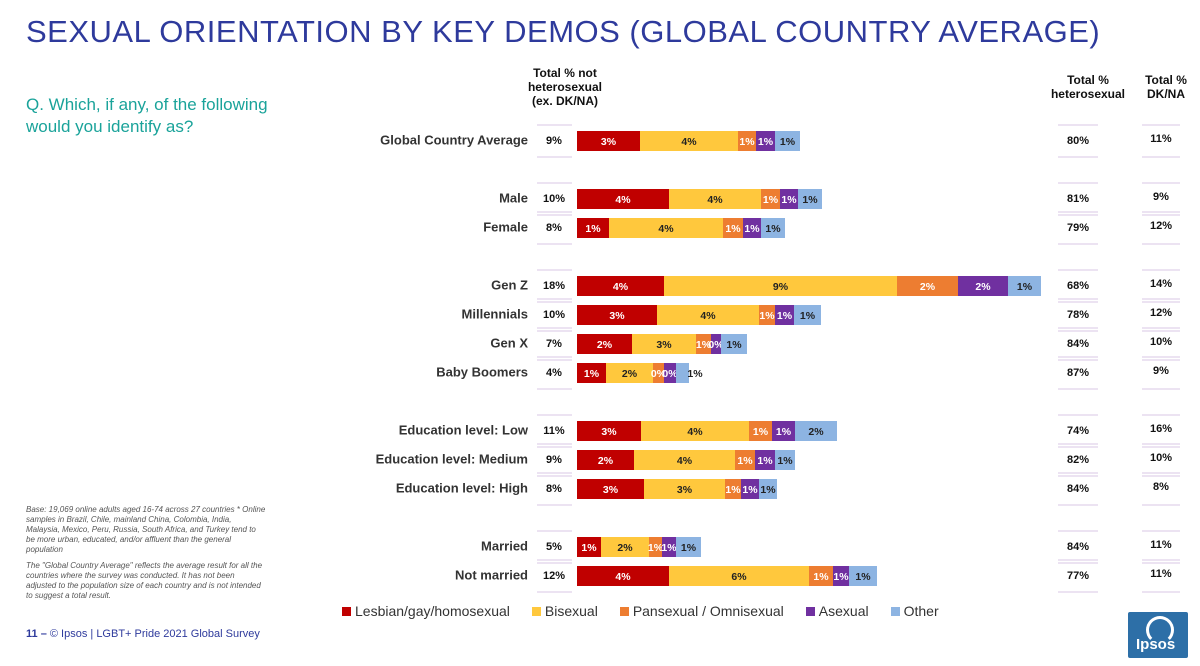 This screenshot has height=666, width=1200. What do you see at coordinates (810, 611) in the screenshot?
I see `legend-swatch` at bounding box center [810, 611].